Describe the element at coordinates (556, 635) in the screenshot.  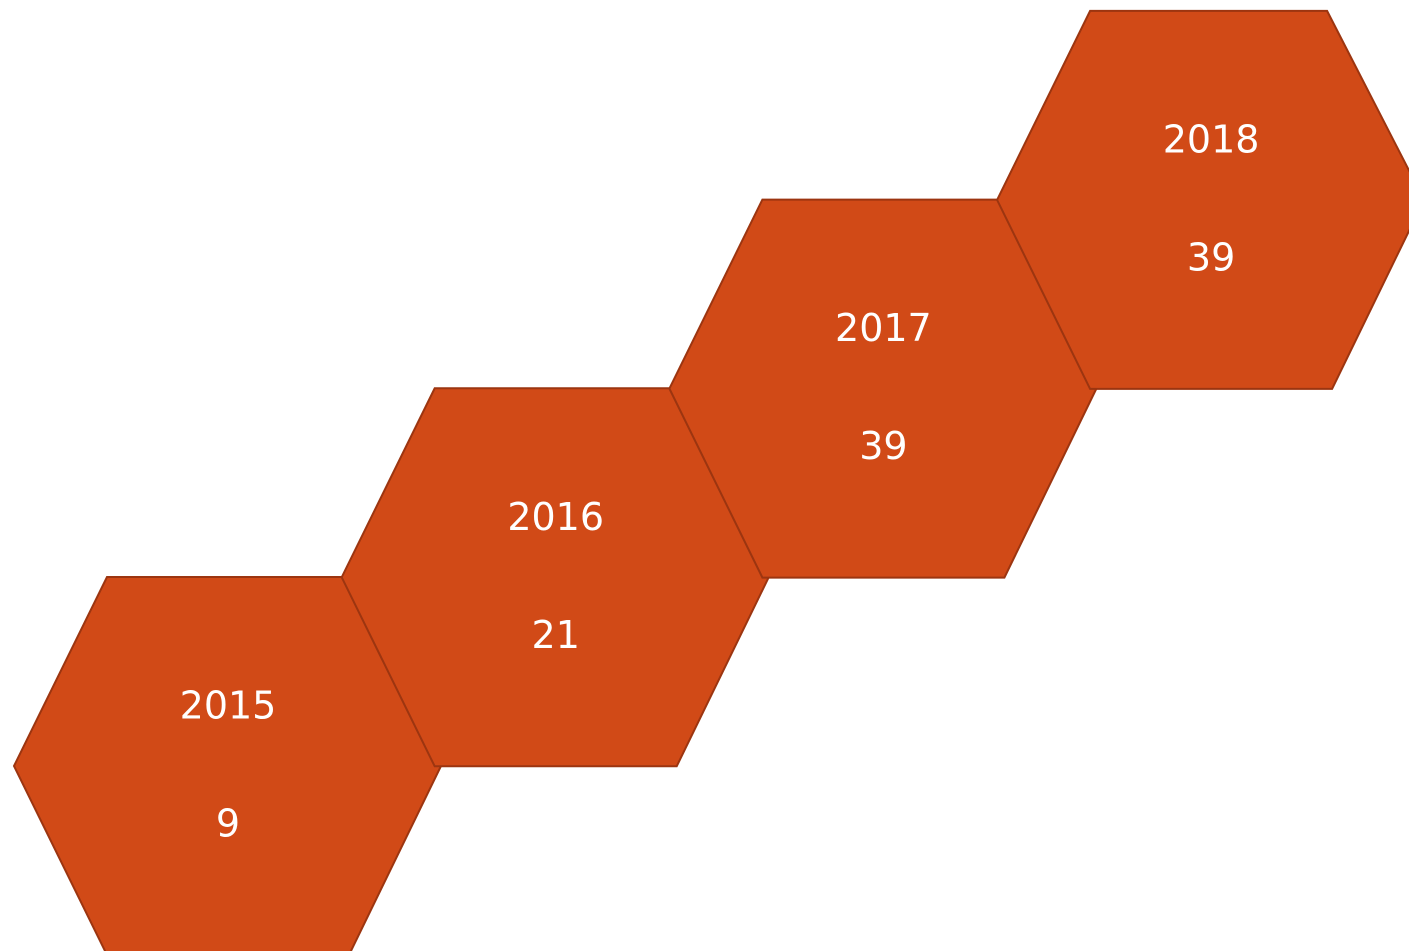
I see `node-value: 21` at that location.